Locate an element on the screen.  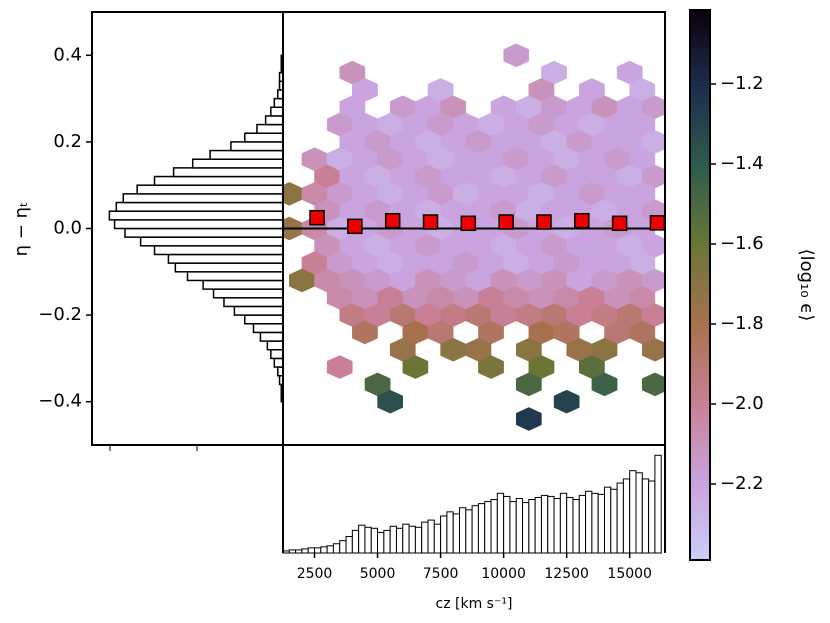
x-tick-label: 15000 is located at coordinates (629, 574).